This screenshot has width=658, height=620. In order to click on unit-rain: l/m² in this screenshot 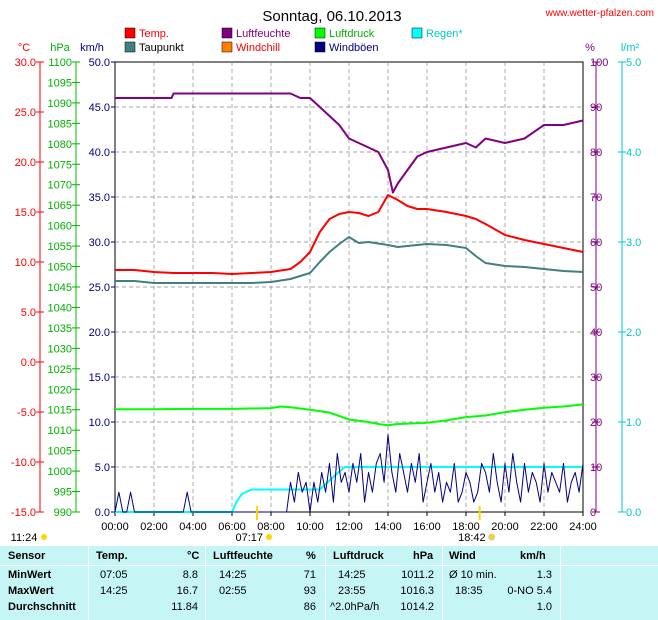, I will do `click(630, 48)`.